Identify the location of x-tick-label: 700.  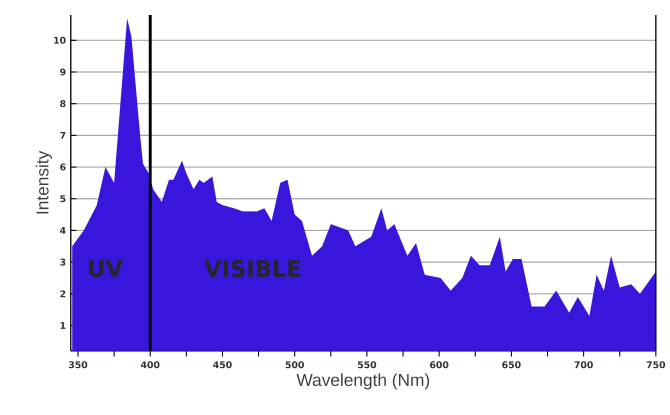
(583, 364).